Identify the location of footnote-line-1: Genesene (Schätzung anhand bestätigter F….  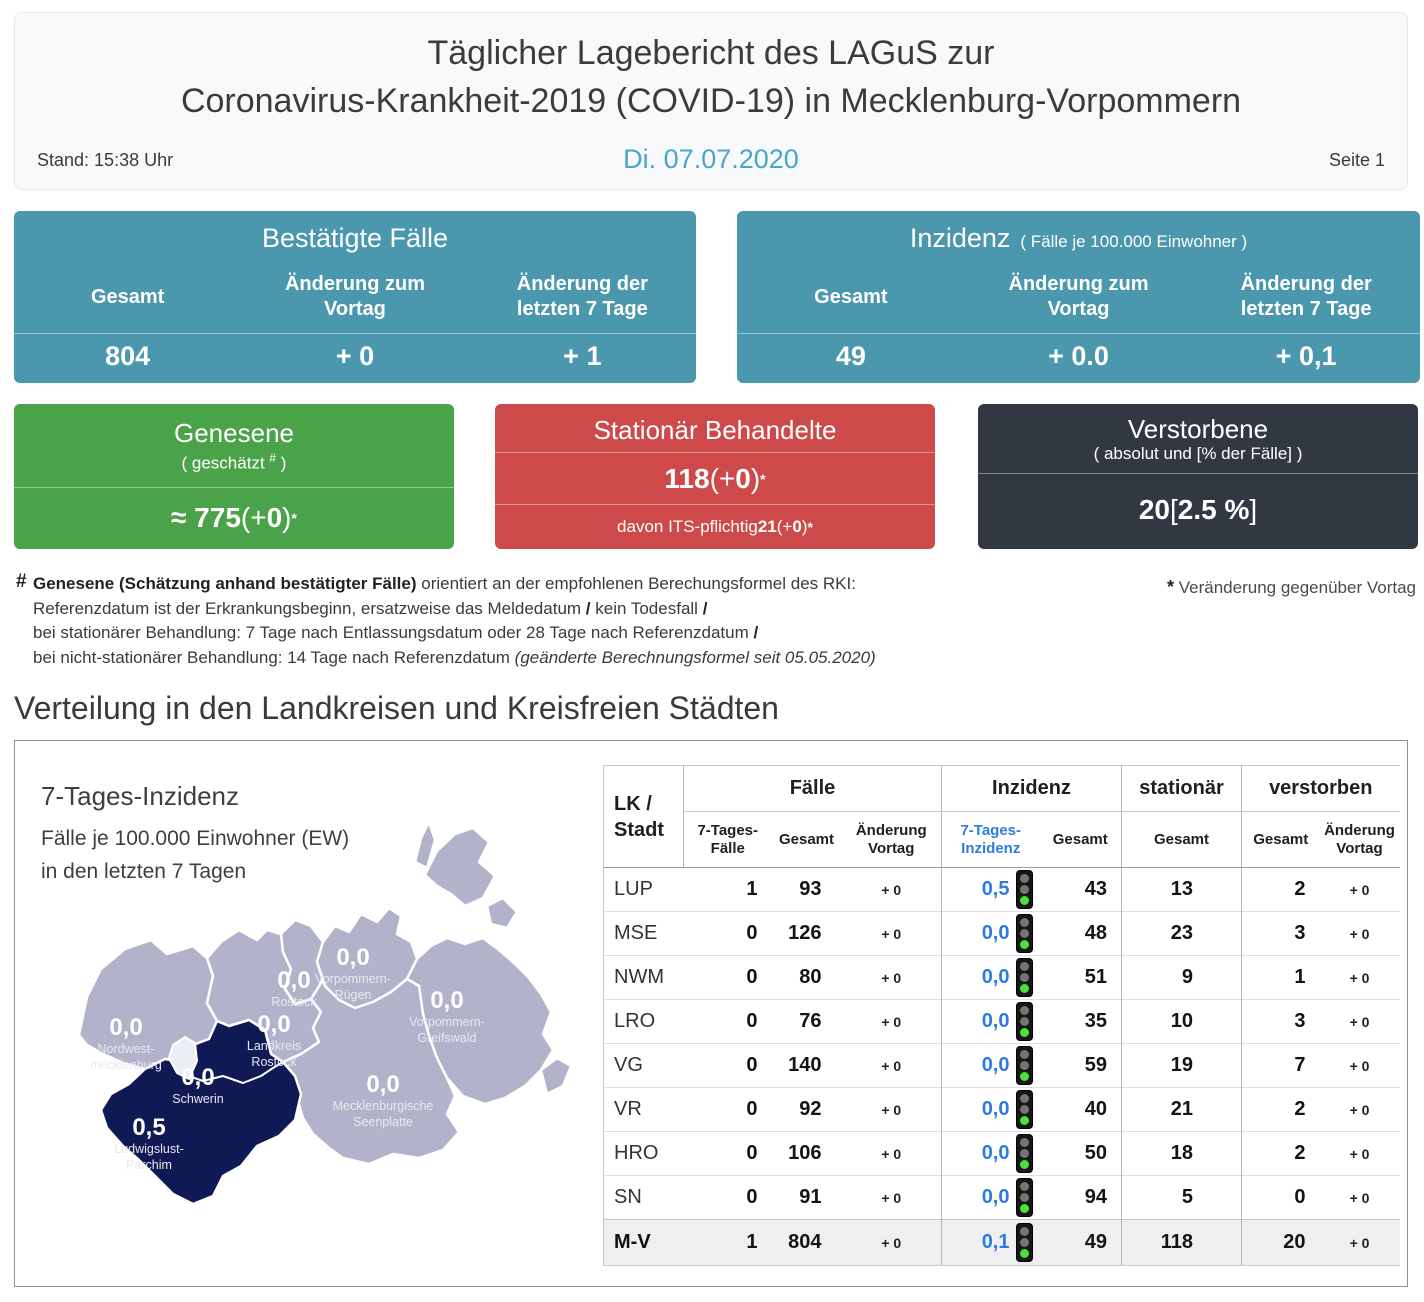
(444, 583).